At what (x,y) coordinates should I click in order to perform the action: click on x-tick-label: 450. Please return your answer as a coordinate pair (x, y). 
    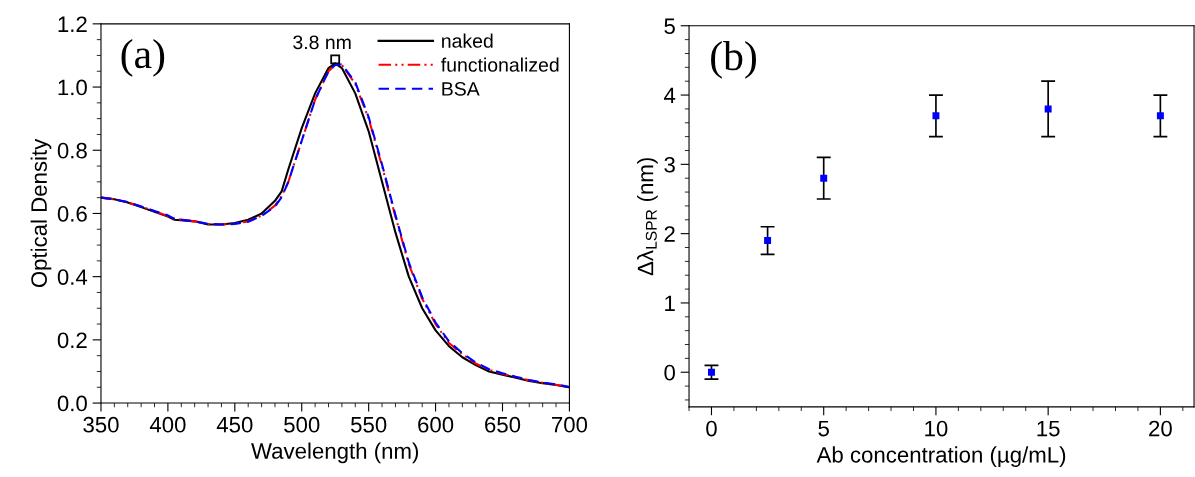
    Looking at the image, I should click on (234, 424).